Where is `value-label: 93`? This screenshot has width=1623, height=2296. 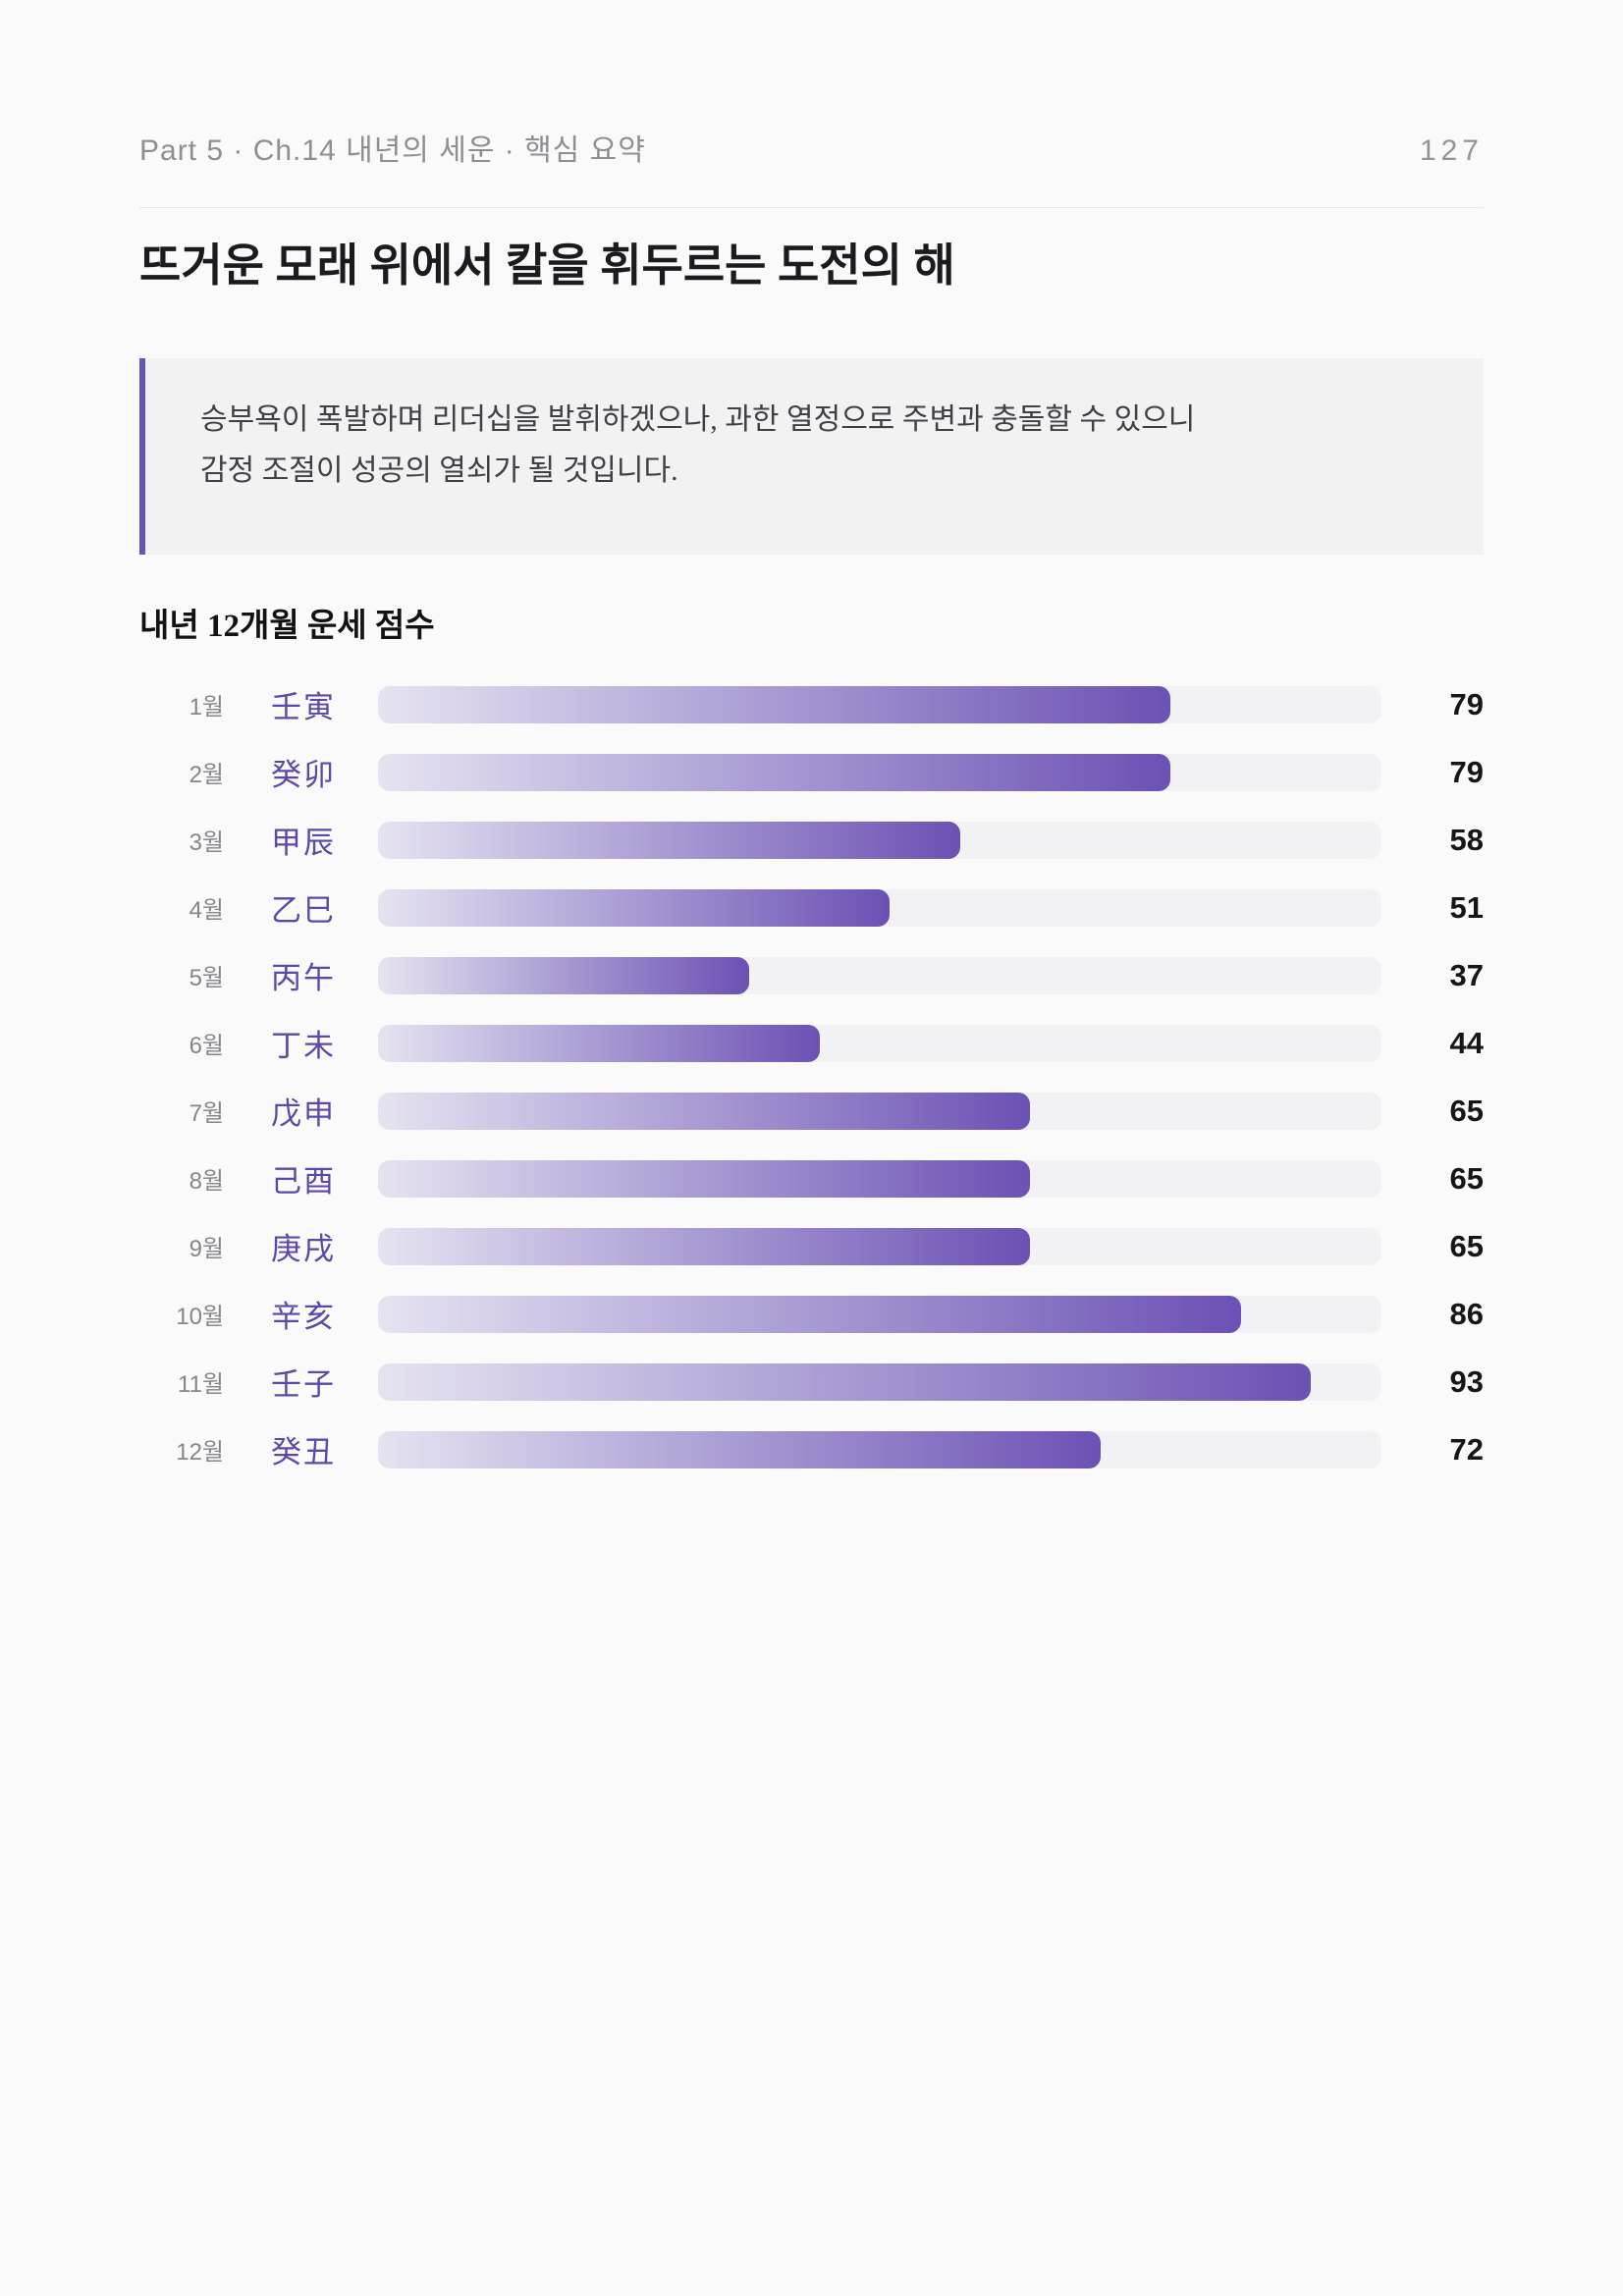
value-label: 93 is located at coordinates (1466, 1381).